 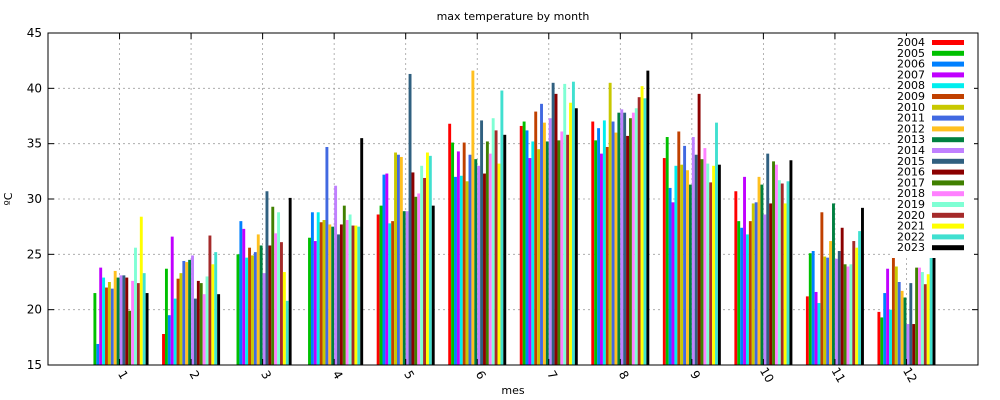 What do you see at coordinates (911, 161) in the screenshot?
I see `legend-label: 2015` at bounding box center [911, 161].